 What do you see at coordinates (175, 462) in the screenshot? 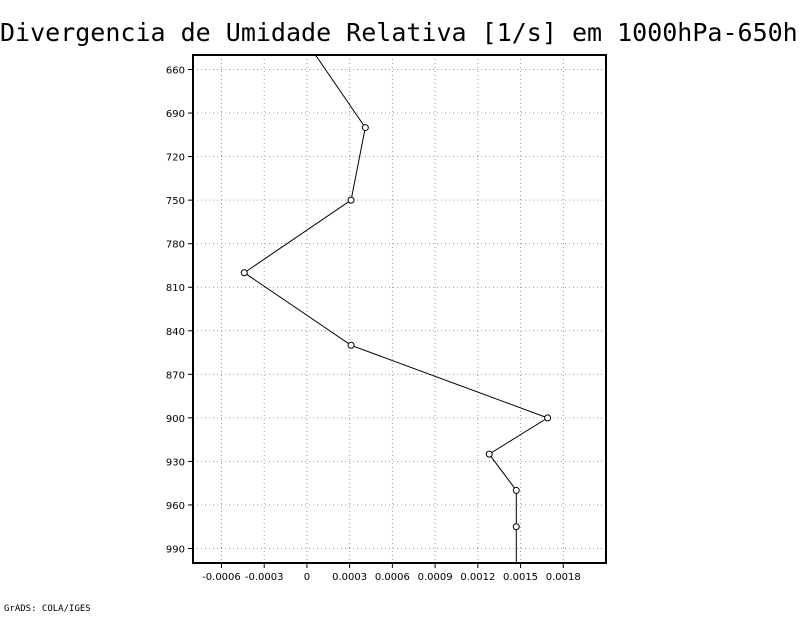
I see `y-tick-label: 930` at bounding box center [175, 462].